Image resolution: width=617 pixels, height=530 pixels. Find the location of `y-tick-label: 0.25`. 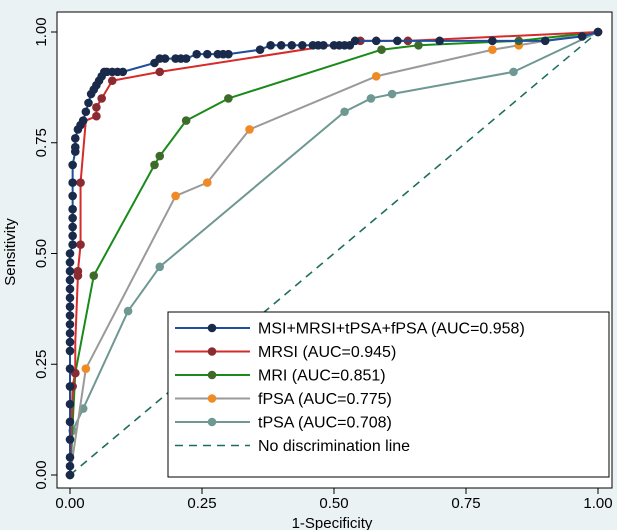

y-tick-label: 0.25 is located at coordinates (41, 364).